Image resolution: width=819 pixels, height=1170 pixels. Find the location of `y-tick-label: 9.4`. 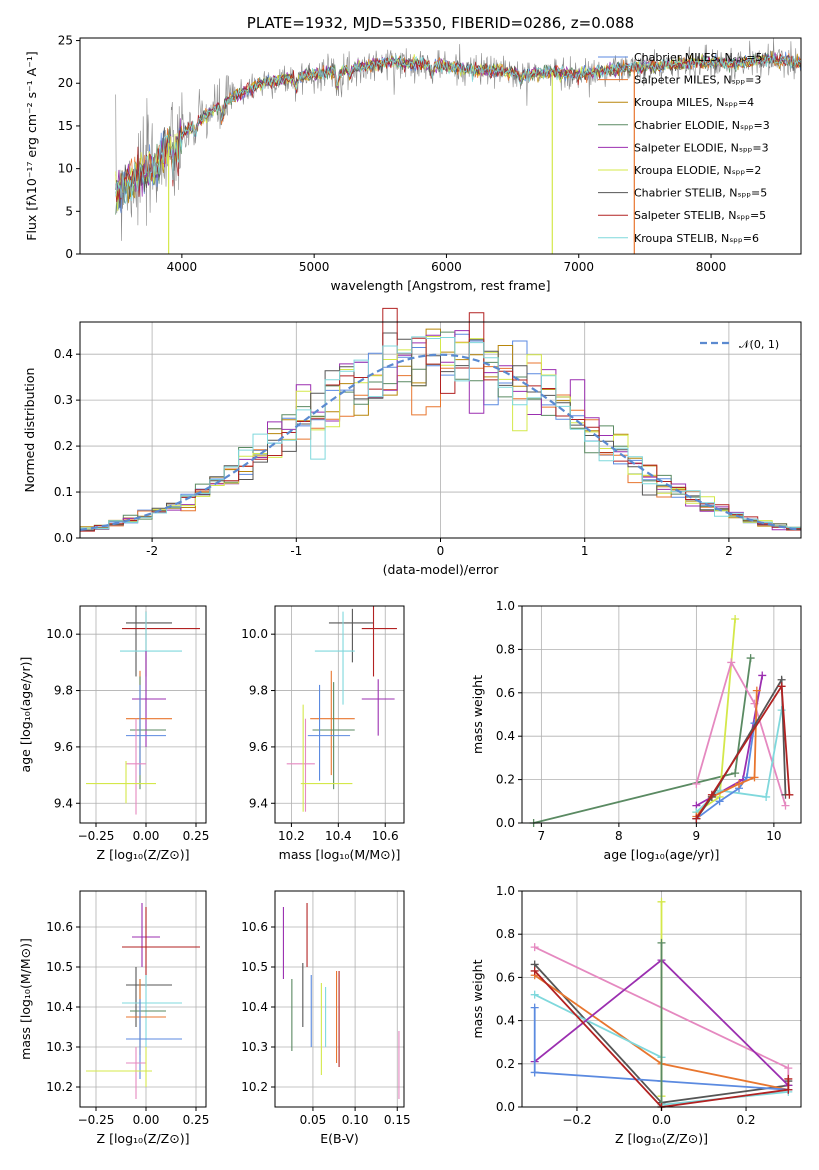

y-tick-label: 9.4 is located at coordinates (258, 803).